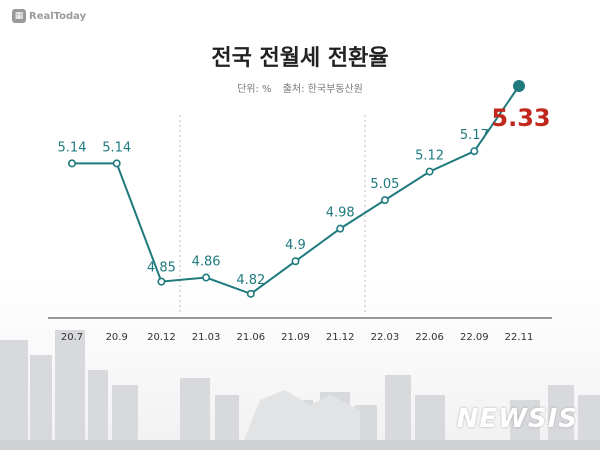 Image resolution: width=600 pixels, height=450 pixels. Describe the element at coordinates (116, 163) in the screenshot. I see `data-point-20.9` at that location.